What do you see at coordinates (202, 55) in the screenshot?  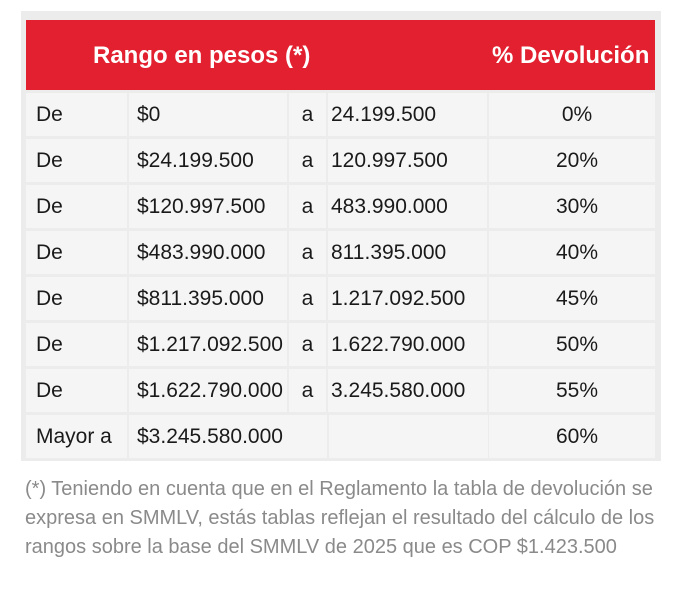 I see `header-range-label: Rango en pesos (*)` at bounding box center [202, 55].